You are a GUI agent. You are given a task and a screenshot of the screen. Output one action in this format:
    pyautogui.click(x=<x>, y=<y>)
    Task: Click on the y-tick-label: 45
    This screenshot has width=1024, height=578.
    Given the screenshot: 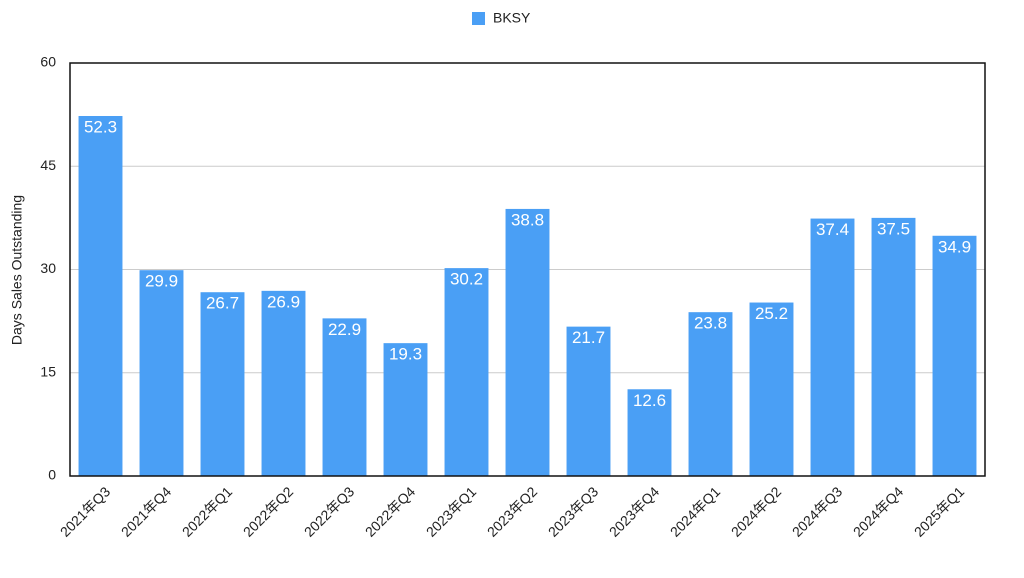 What is the action you would take?
    pyautogui.click(x=48, y=165)
    